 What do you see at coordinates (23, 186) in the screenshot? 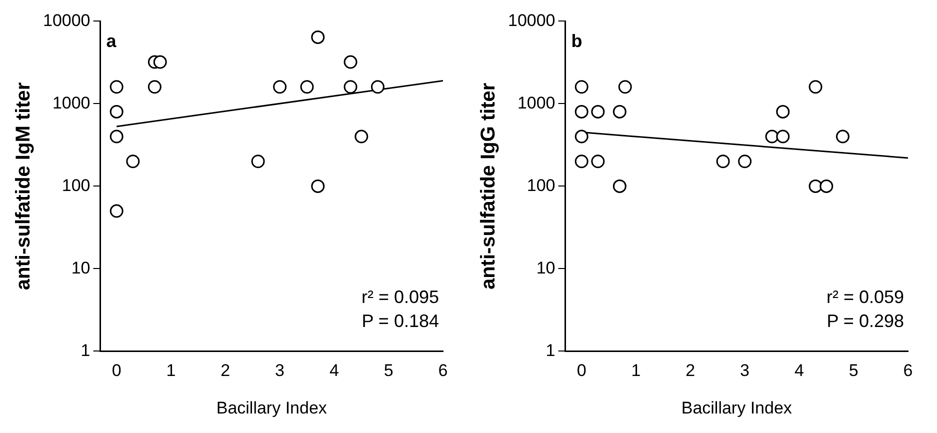
I see `y-axis-title: anti-sulfatide IgM titer` at bounding box center [23, 186].